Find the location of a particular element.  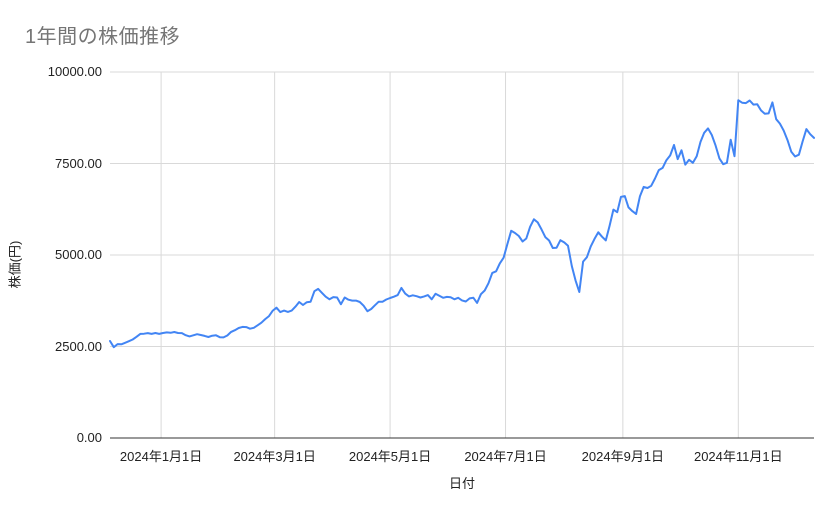

x-tick-label: 2024年11月1日 is located at coordinates (738, 456).